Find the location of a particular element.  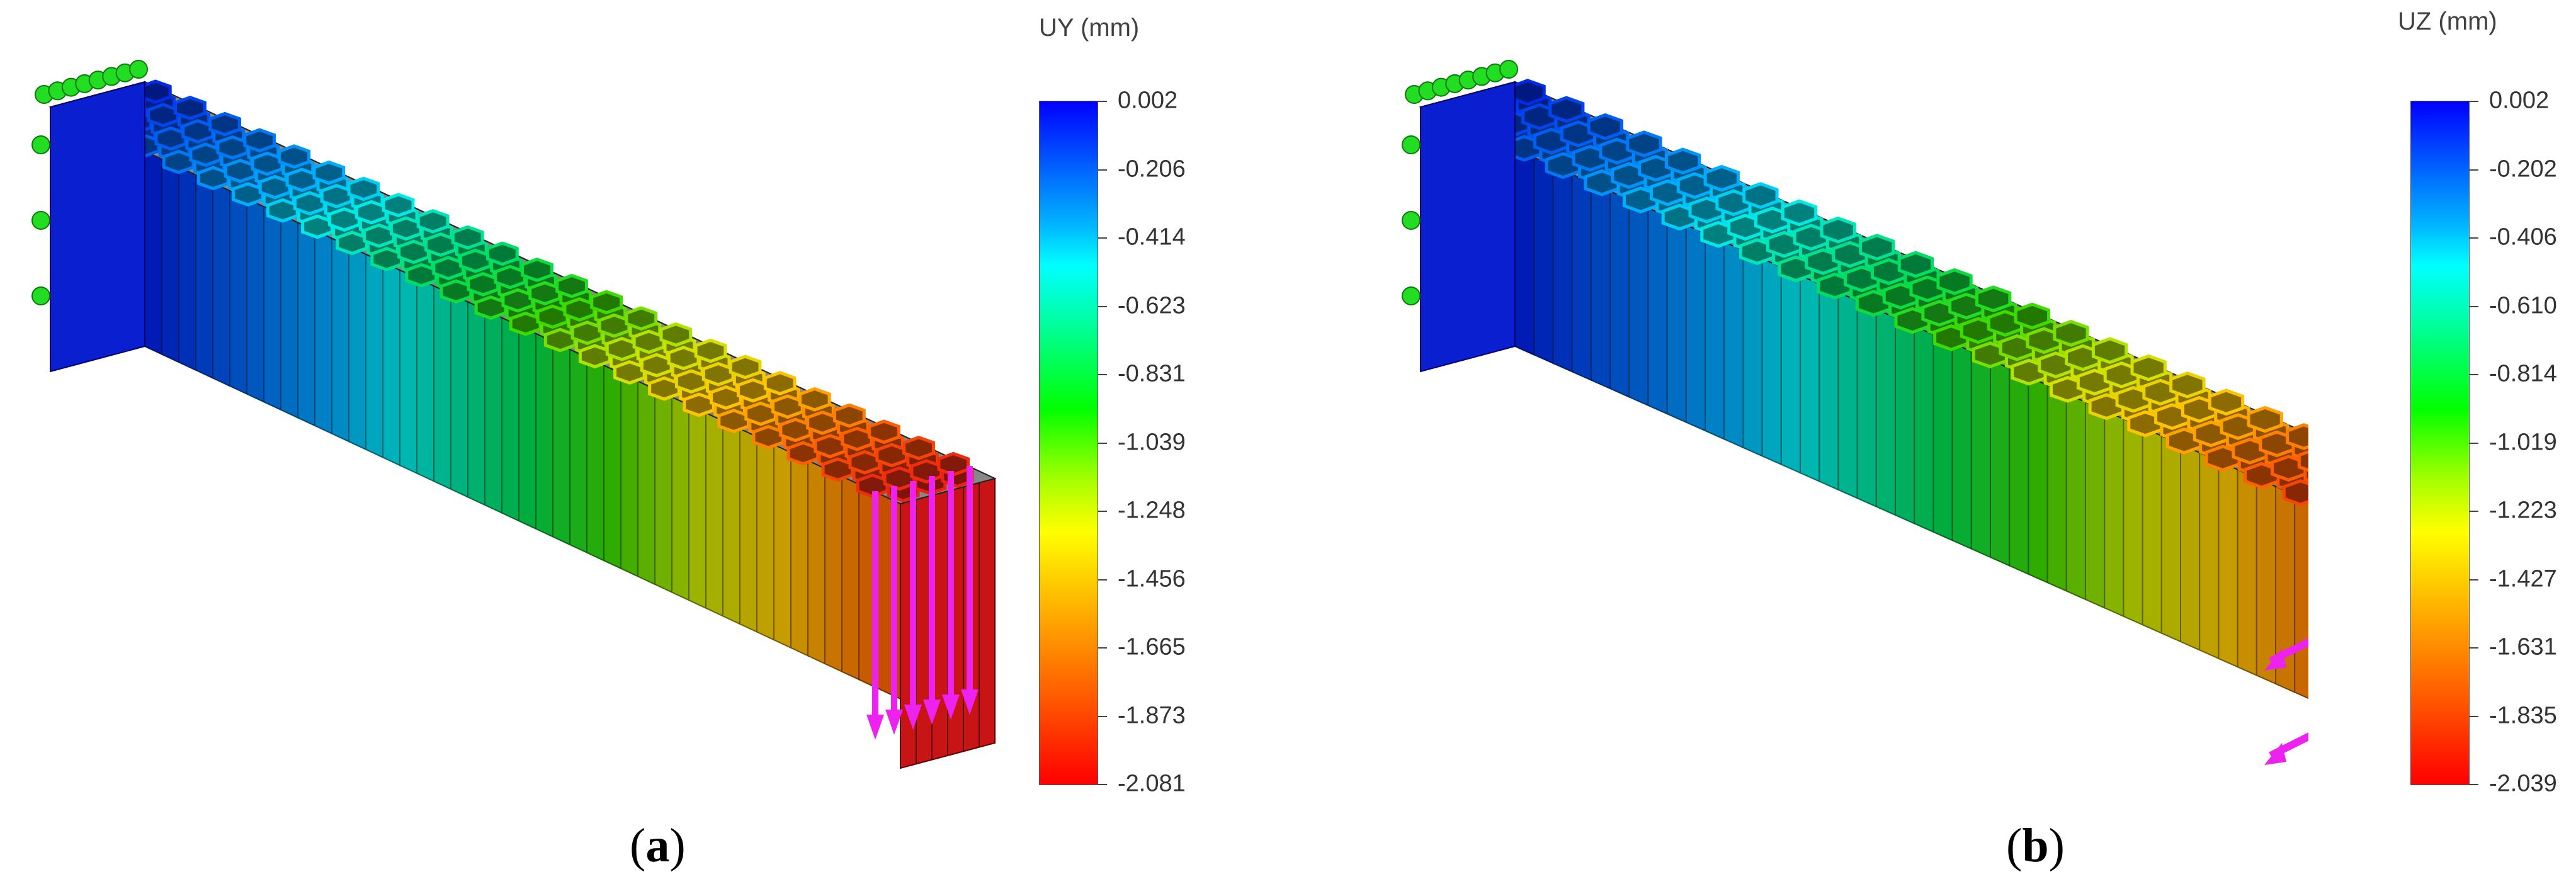

scale-tick-label: -1.427 is located at coordinates (2523, 578).